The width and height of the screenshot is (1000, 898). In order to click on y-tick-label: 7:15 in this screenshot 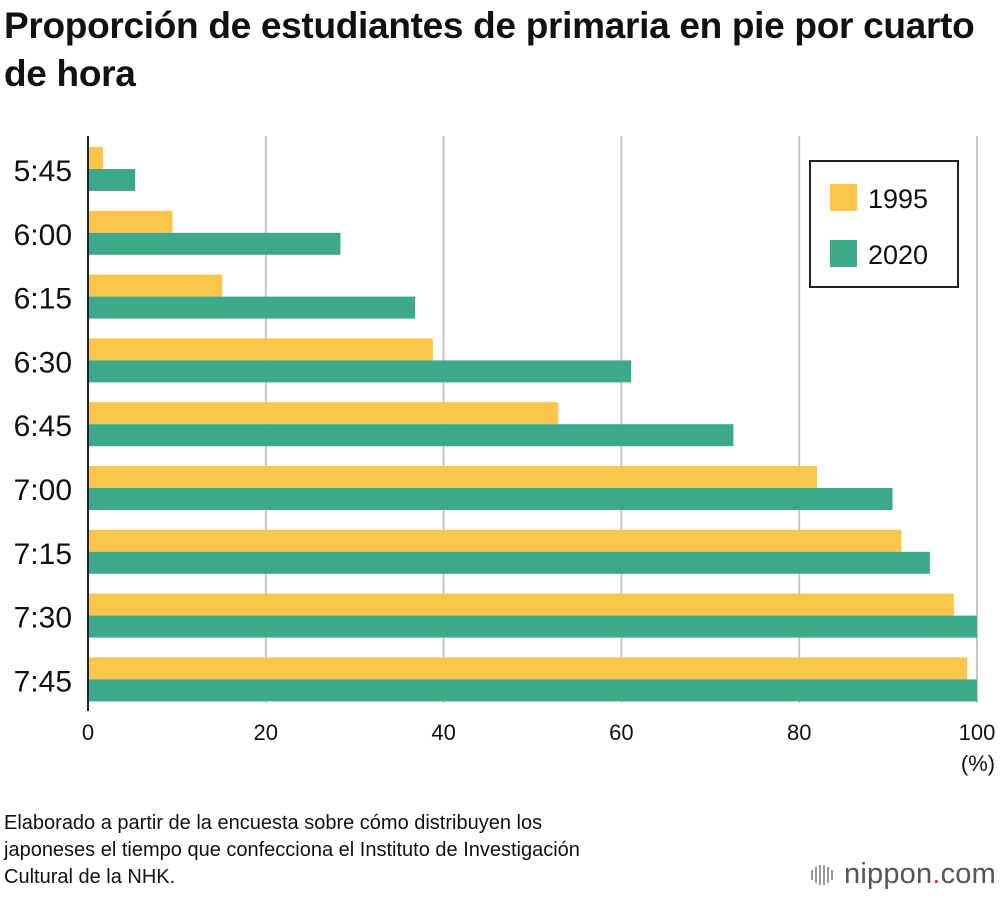, I will do `click(43, 554)`.